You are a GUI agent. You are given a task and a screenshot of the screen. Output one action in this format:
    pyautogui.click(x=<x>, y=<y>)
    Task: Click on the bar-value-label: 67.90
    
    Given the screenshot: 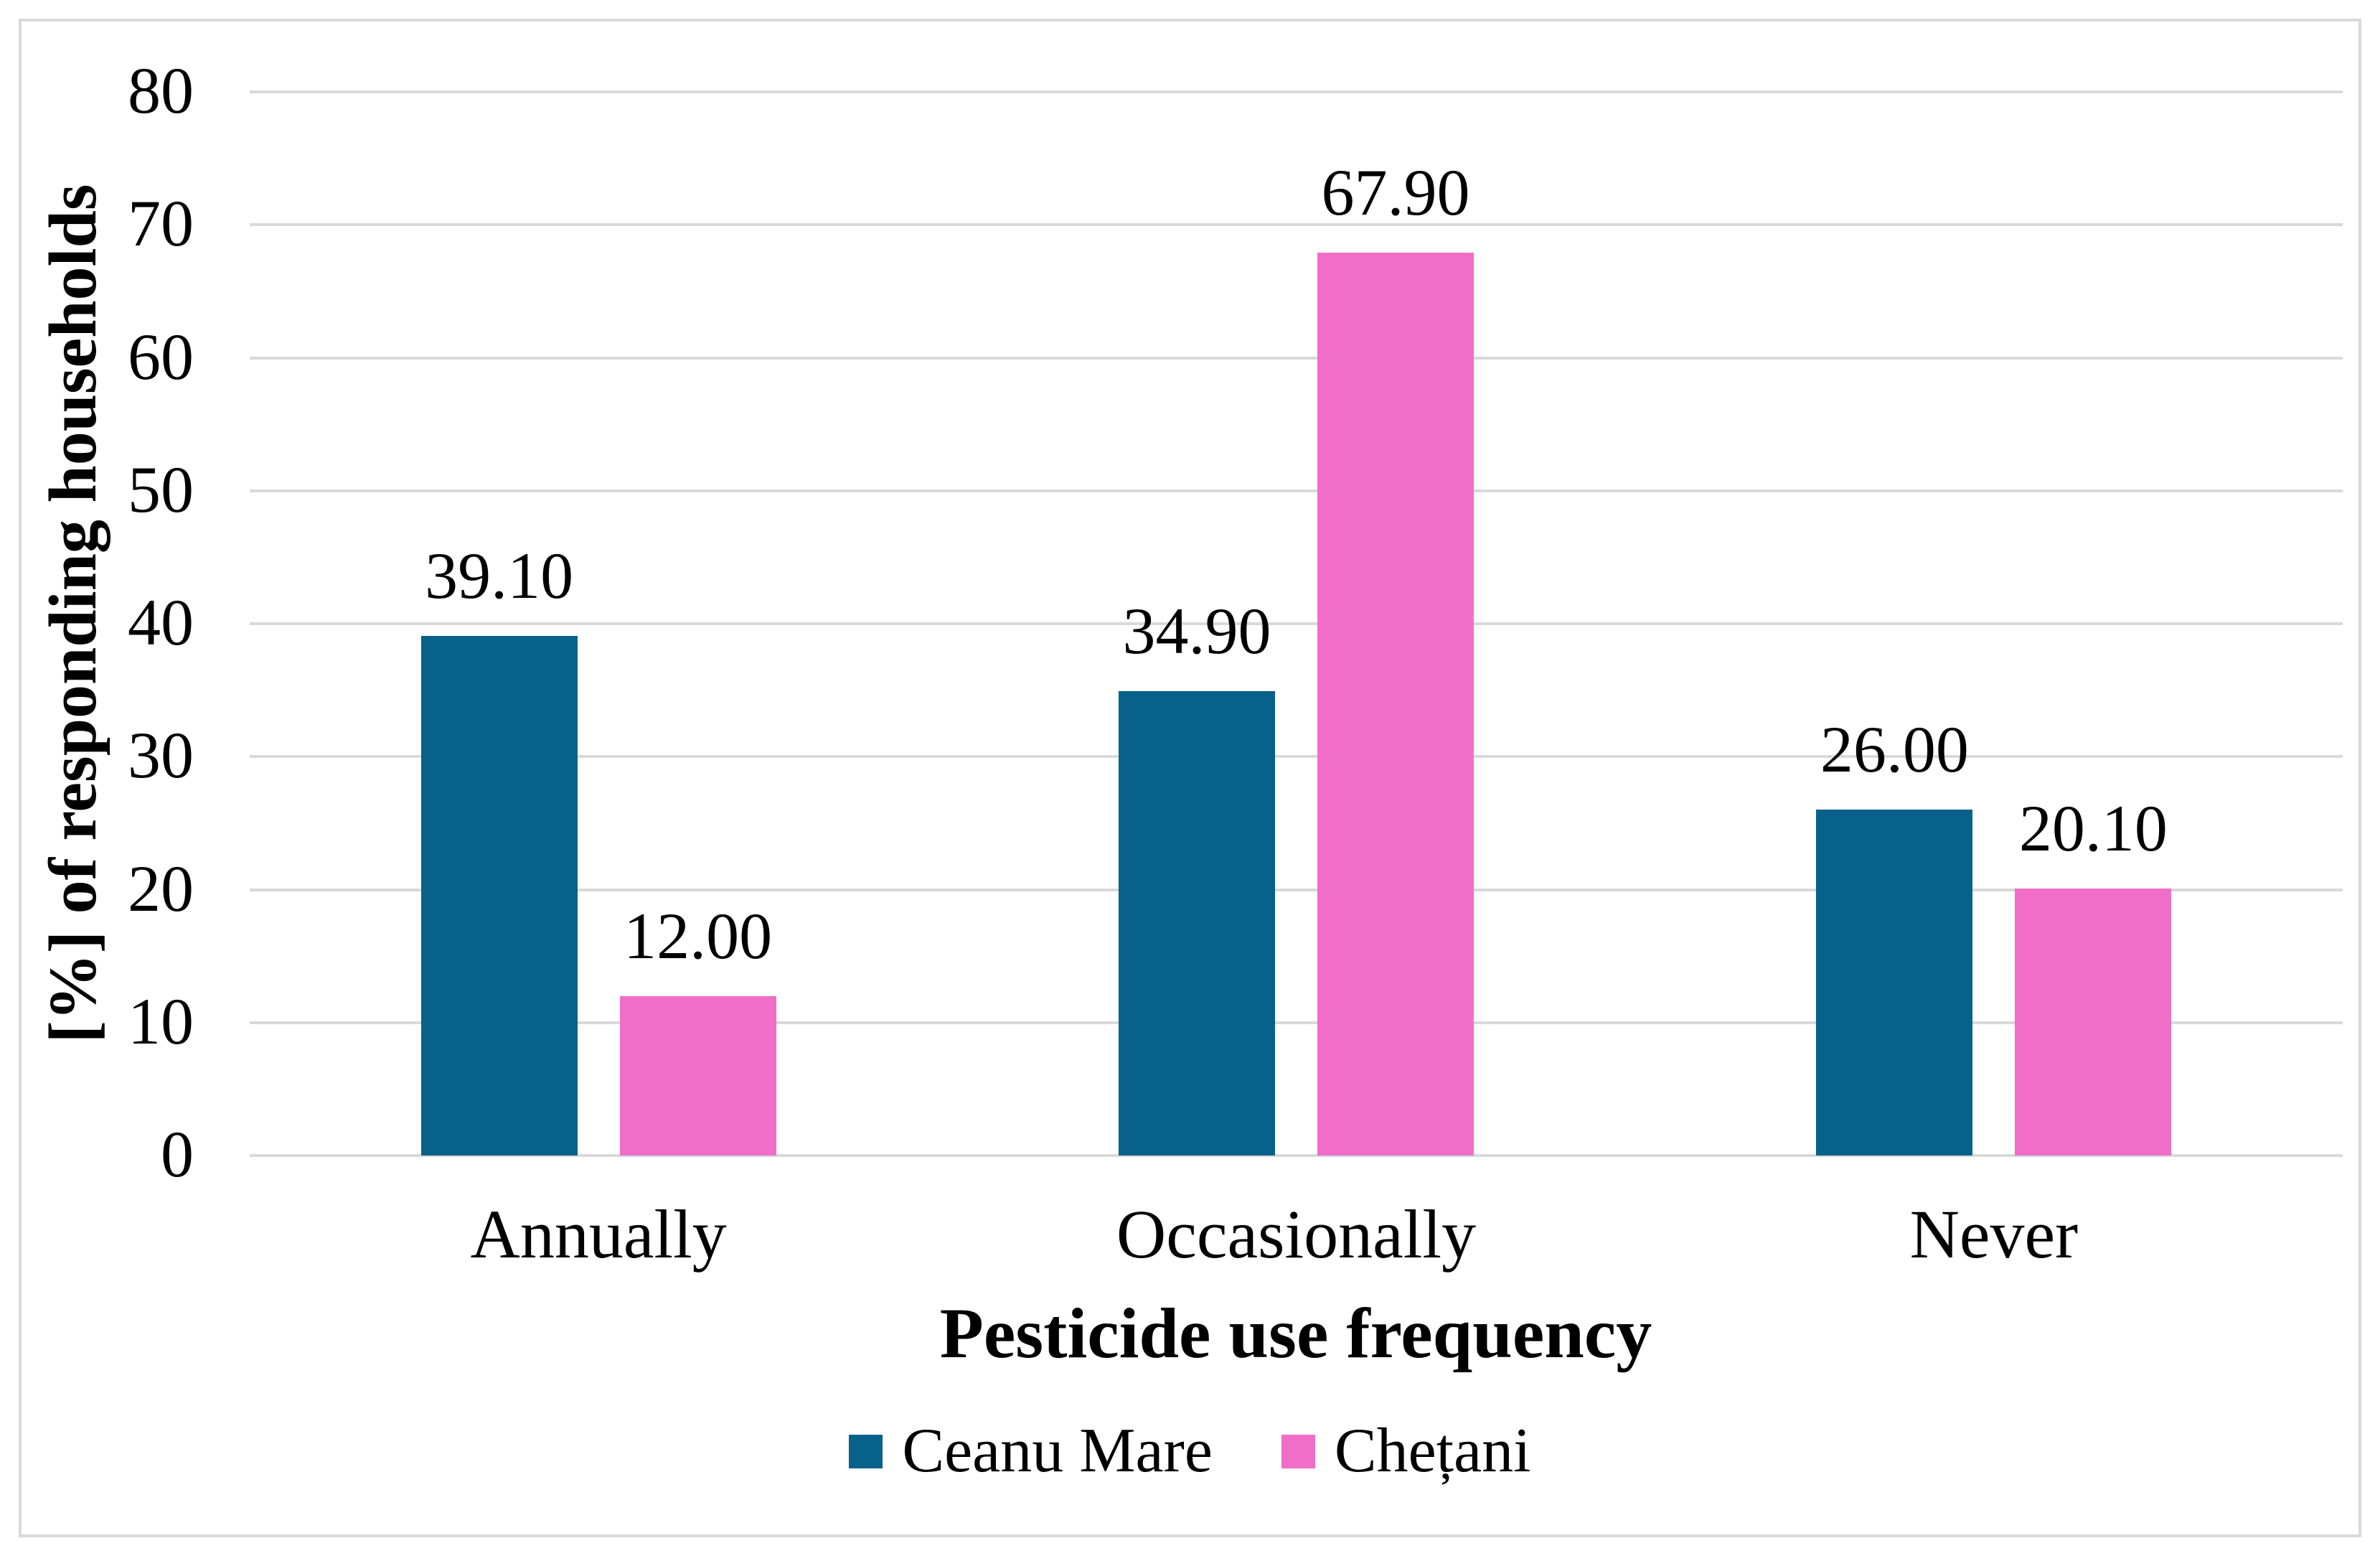 What is the action you would take?
    pyautogui.click(x=1395, y=193)
    